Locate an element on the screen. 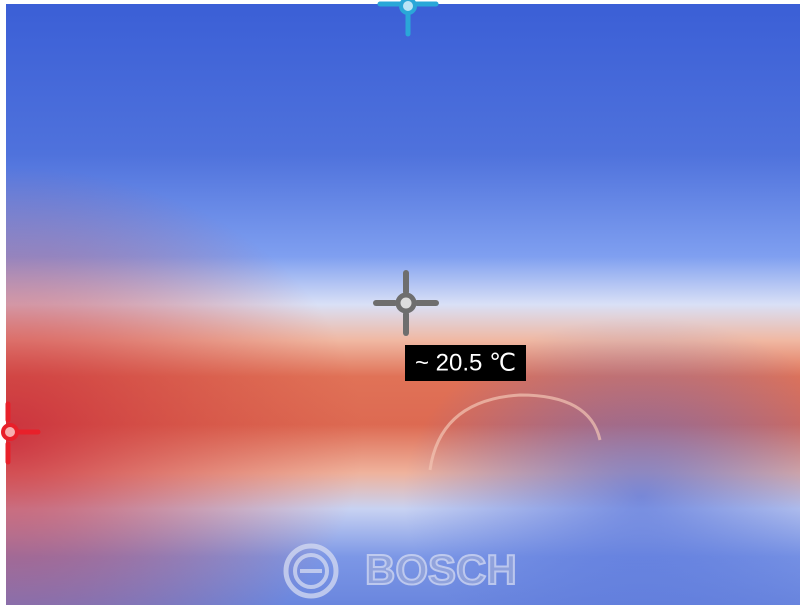  logo: BOSCH is located at coordinates (400, 571).